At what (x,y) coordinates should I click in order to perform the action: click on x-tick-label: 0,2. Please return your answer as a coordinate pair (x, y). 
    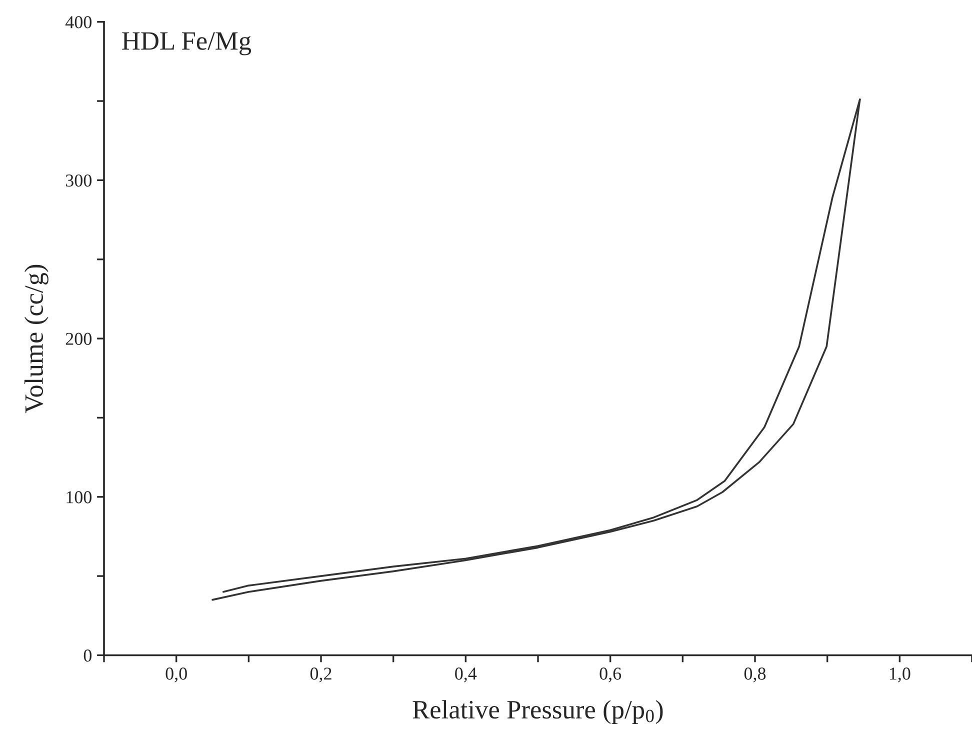
    Looking at the image, I should click on (321, 675).